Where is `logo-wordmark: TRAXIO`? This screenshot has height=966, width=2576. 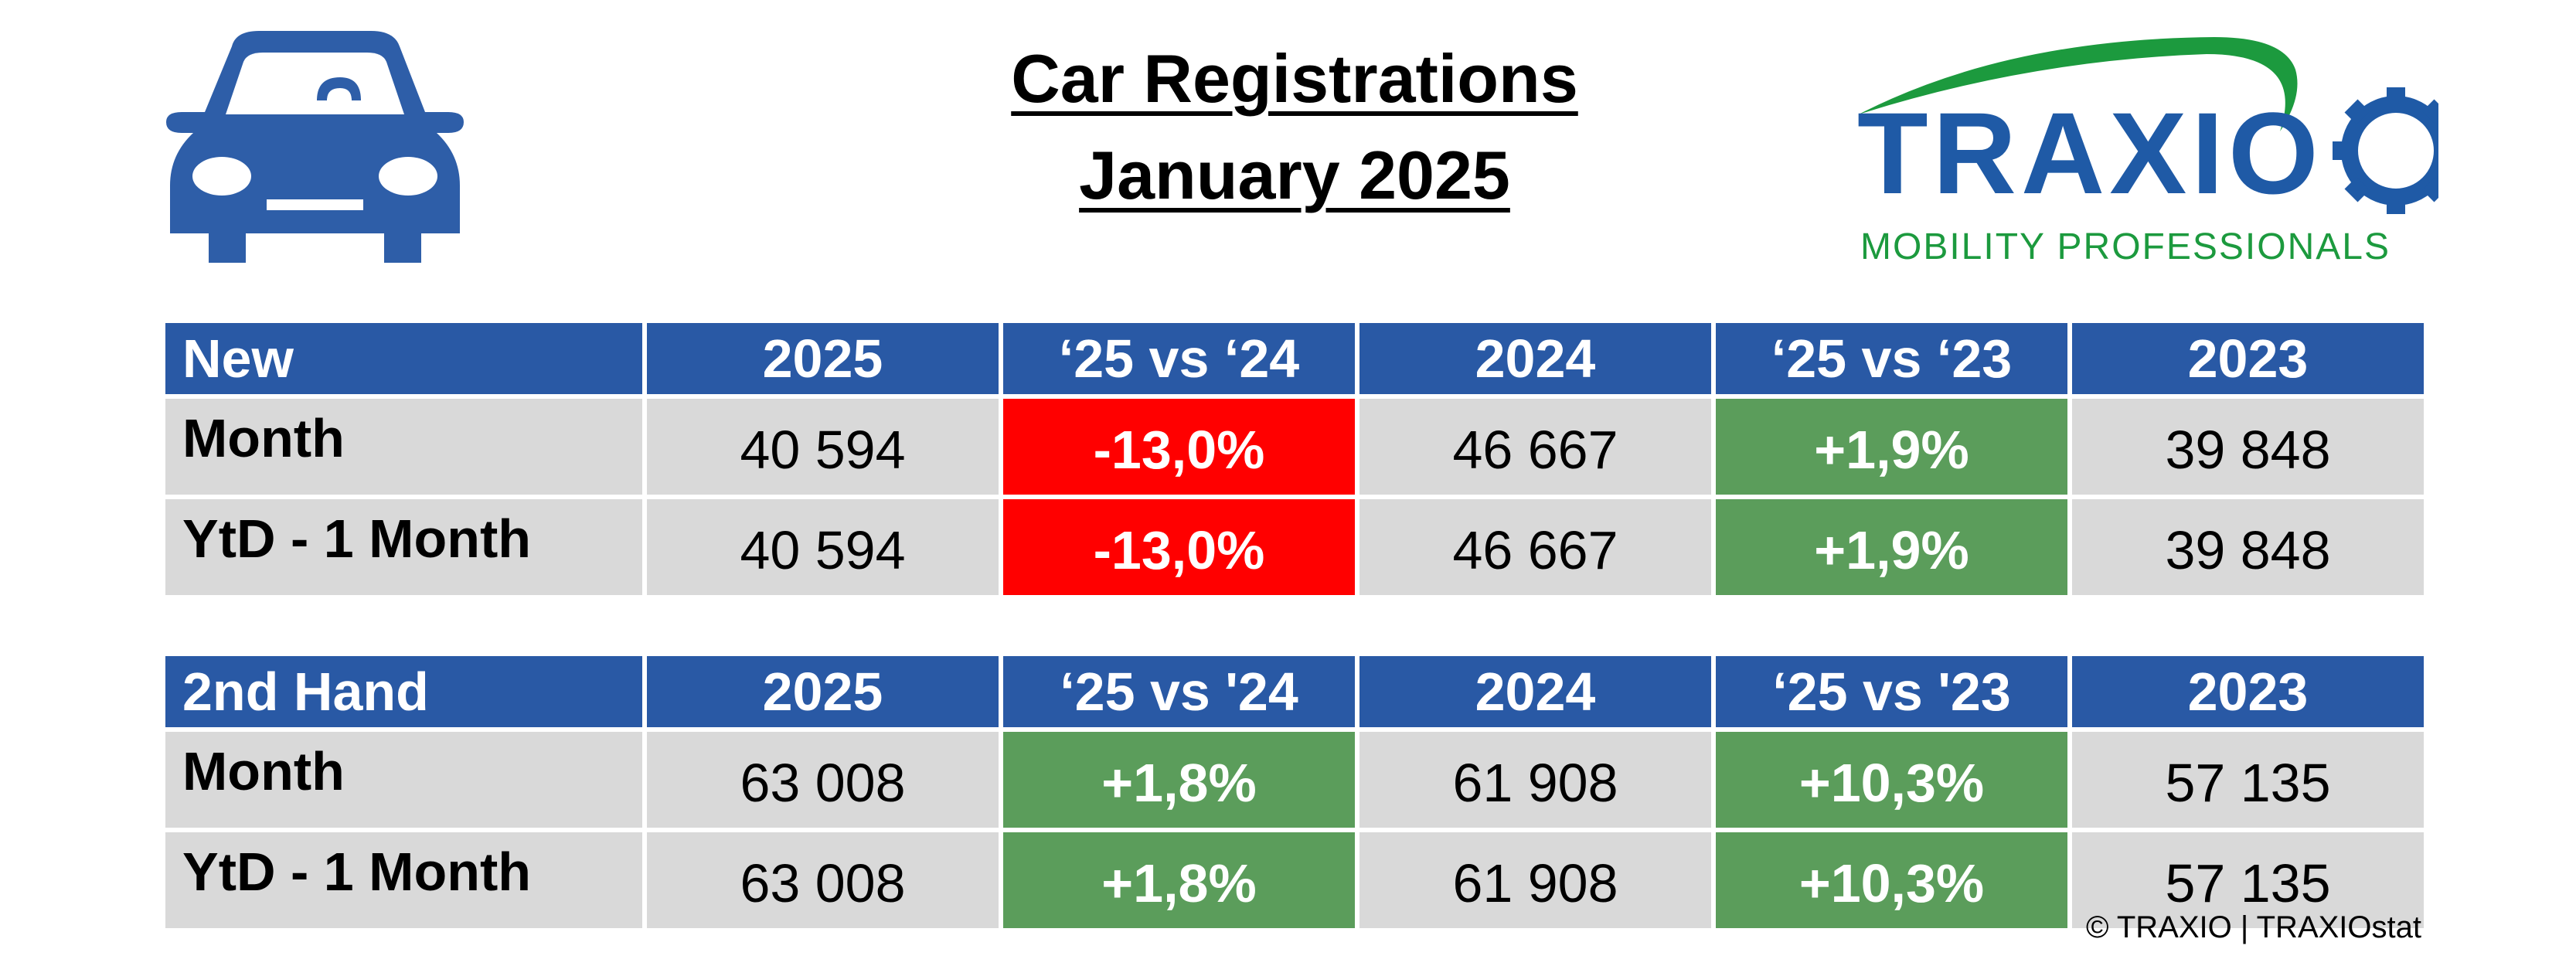
logo-wordmark: TRAXIO is located at coordinates (2090, 153).